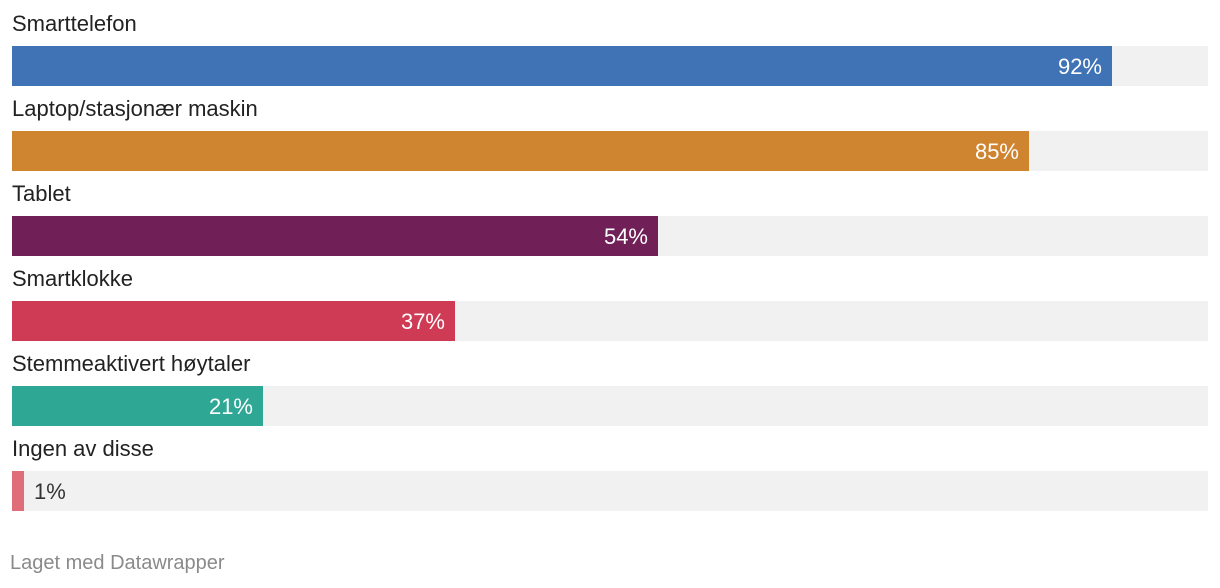 The height and width of the screenshot is (588, 1220). I want to click on value-label: 85%, so click(996, 151).